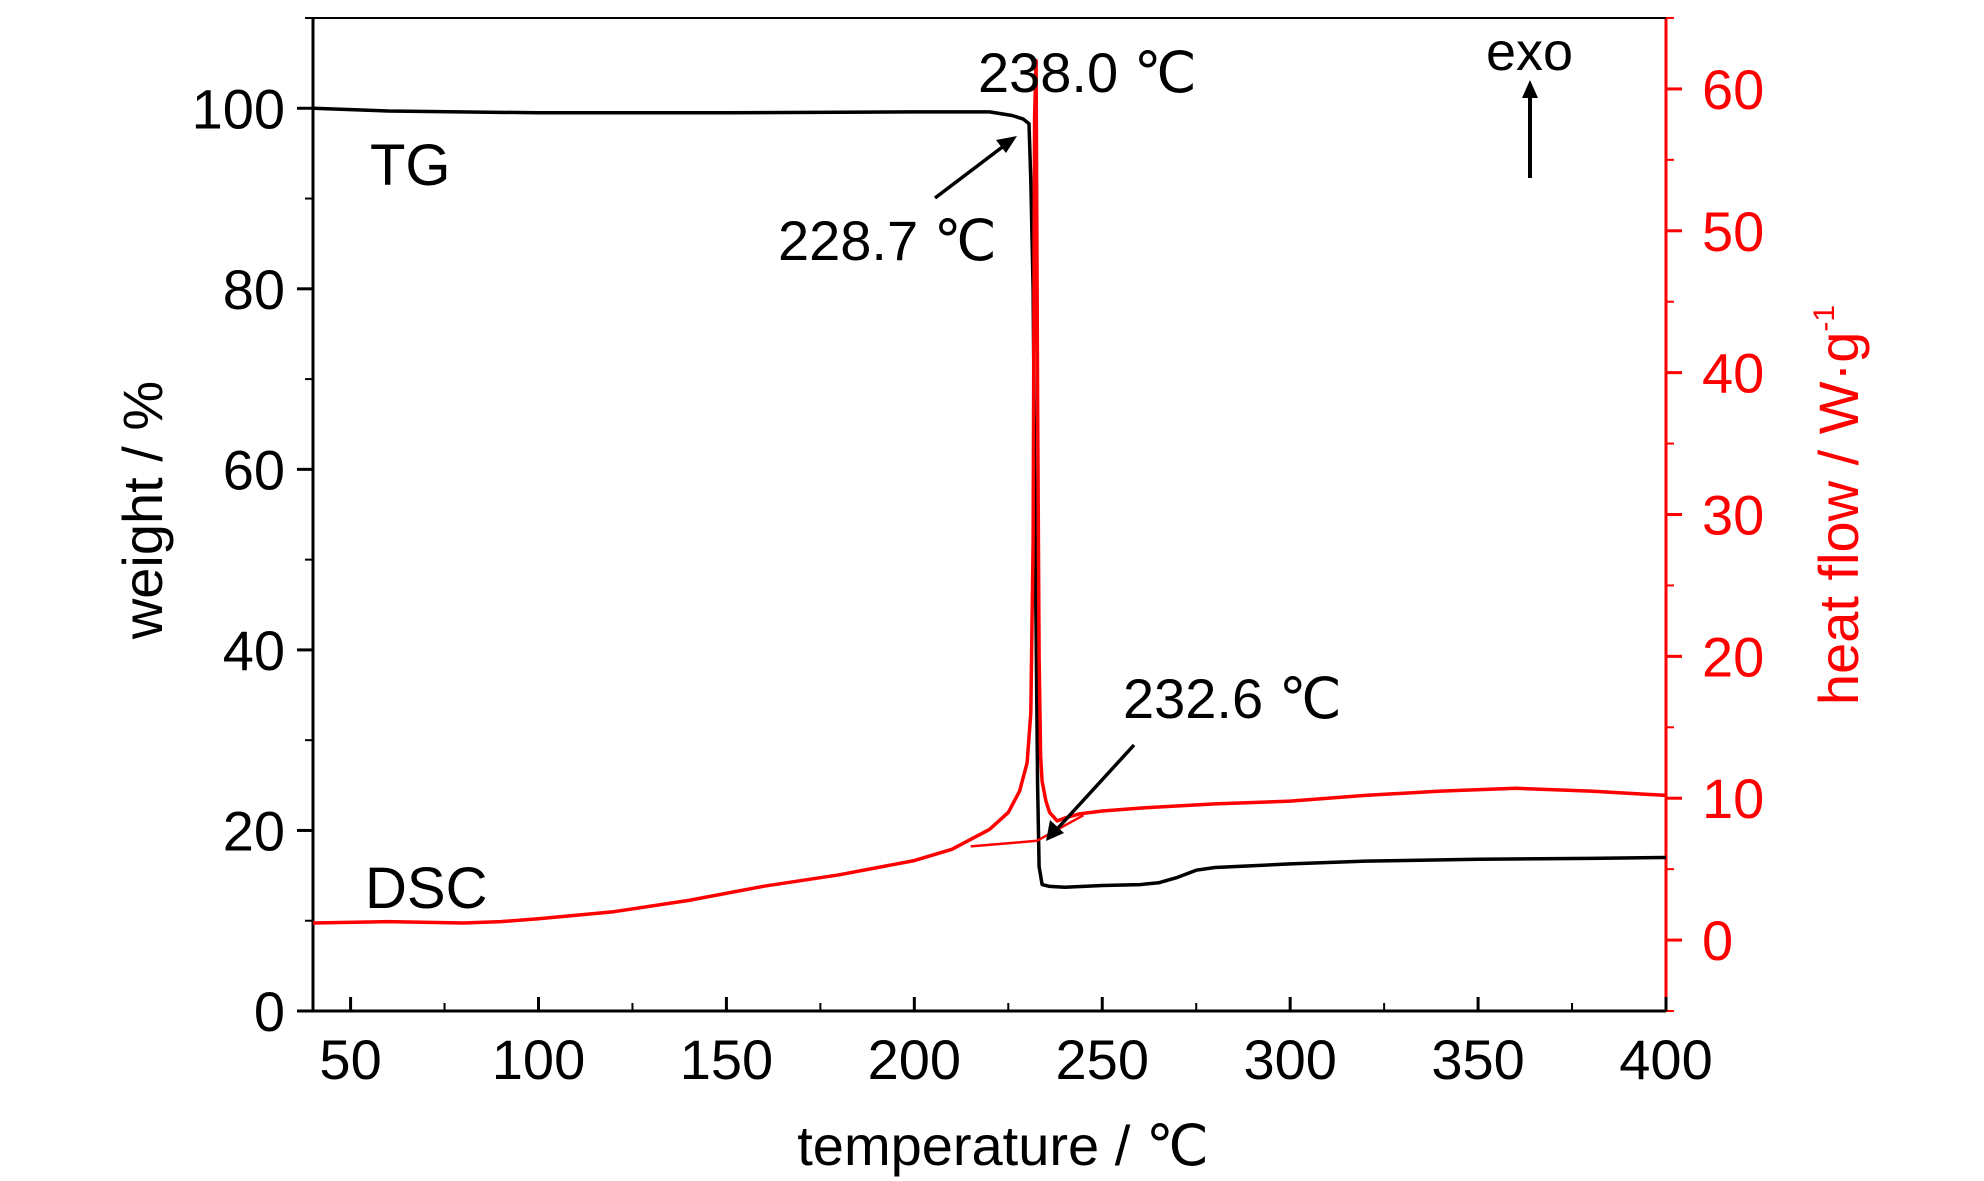 The image size is (1984, 1181). Describe the element at coordinates (1733, 89) in the screenshot. I see `y-right-tick-label: 60` at that location.